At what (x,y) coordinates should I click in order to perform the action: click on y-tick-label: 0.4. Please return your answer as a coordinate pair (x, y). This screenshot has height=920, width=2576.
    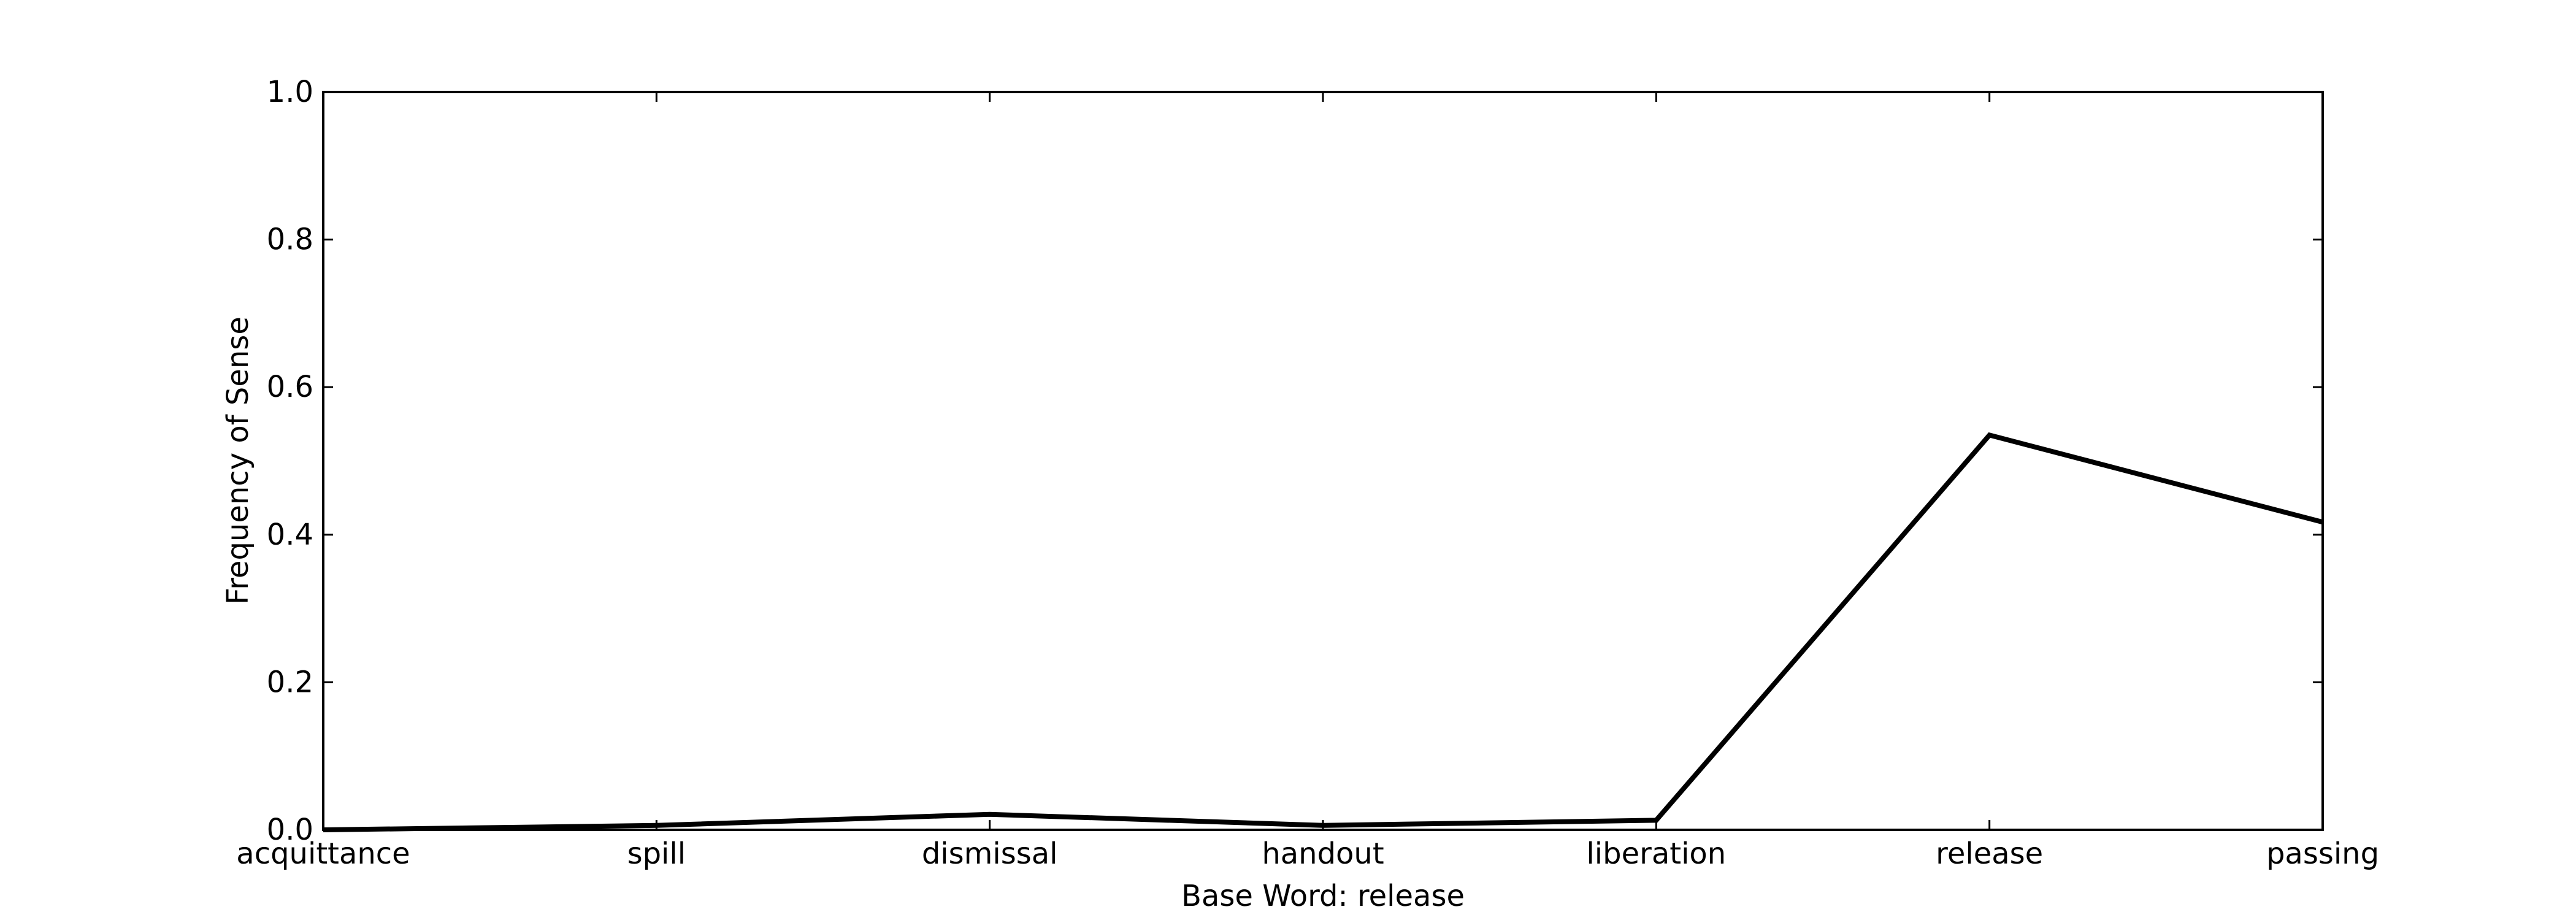
    Looking at the image, I should click on (290, 535).